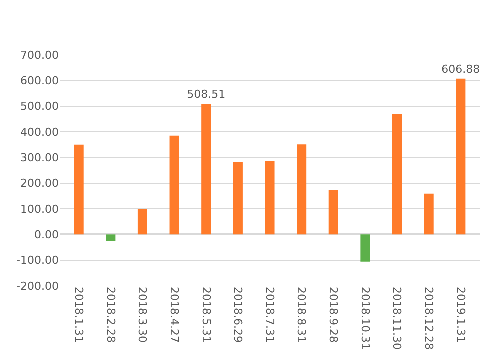 Image resolution: width=500 pixels, height=362 pixels. I want to click on y-tick-label: 300.00, so click(39, 158).